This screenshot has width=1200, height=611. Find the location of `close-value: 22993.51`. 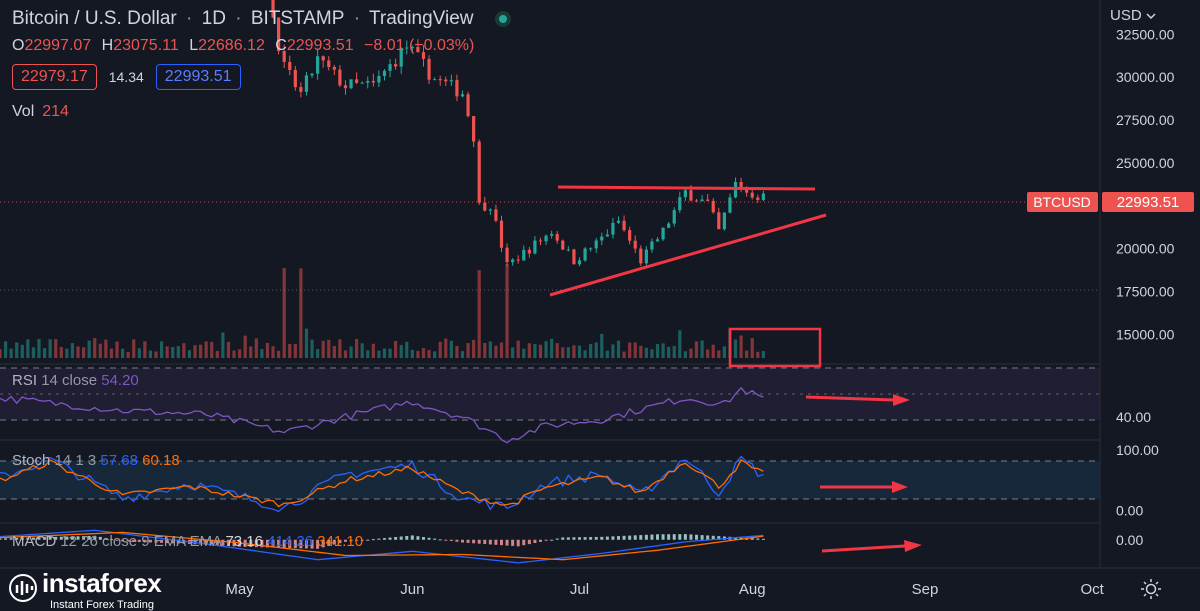

close-value: 22993.51 is located at coordinates (320, 45).